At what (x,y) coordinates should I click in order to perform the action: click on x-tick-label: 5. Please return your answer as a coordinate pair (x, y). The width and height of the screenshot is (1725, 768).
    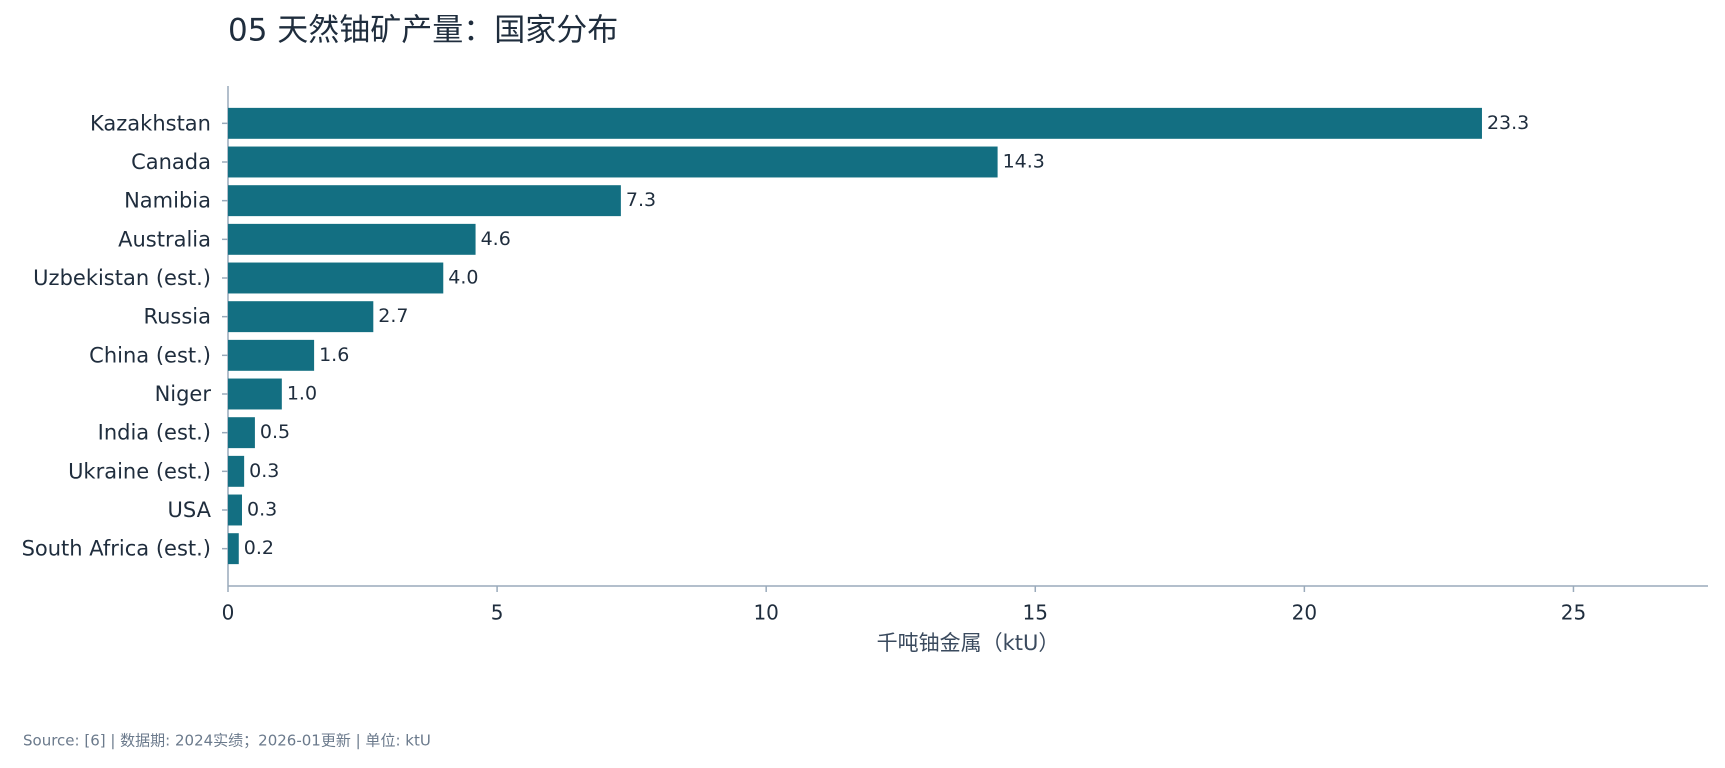
    Looking at the image, I should click on (497, 613).